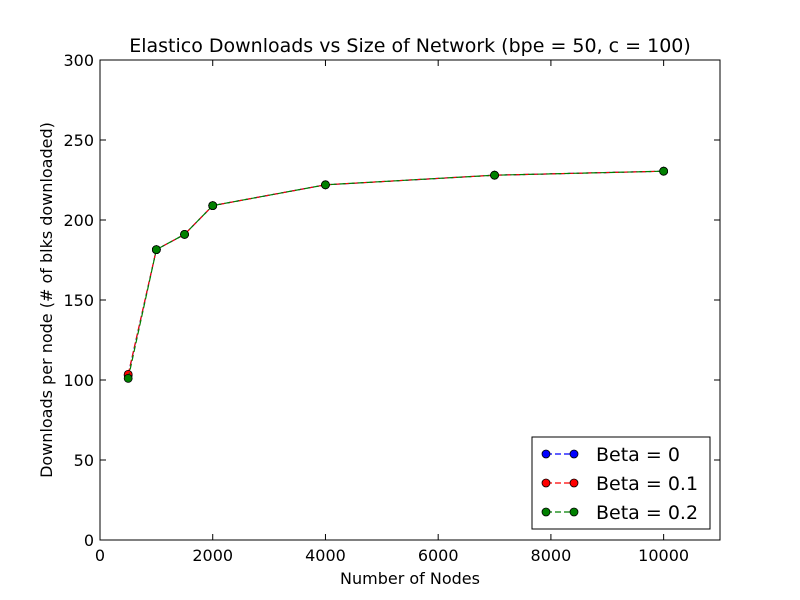 The image size is (800, 600). Describe the element at coordinates (212, 555) in the screenshot. I see `x-tick-label: 2000` at that location.